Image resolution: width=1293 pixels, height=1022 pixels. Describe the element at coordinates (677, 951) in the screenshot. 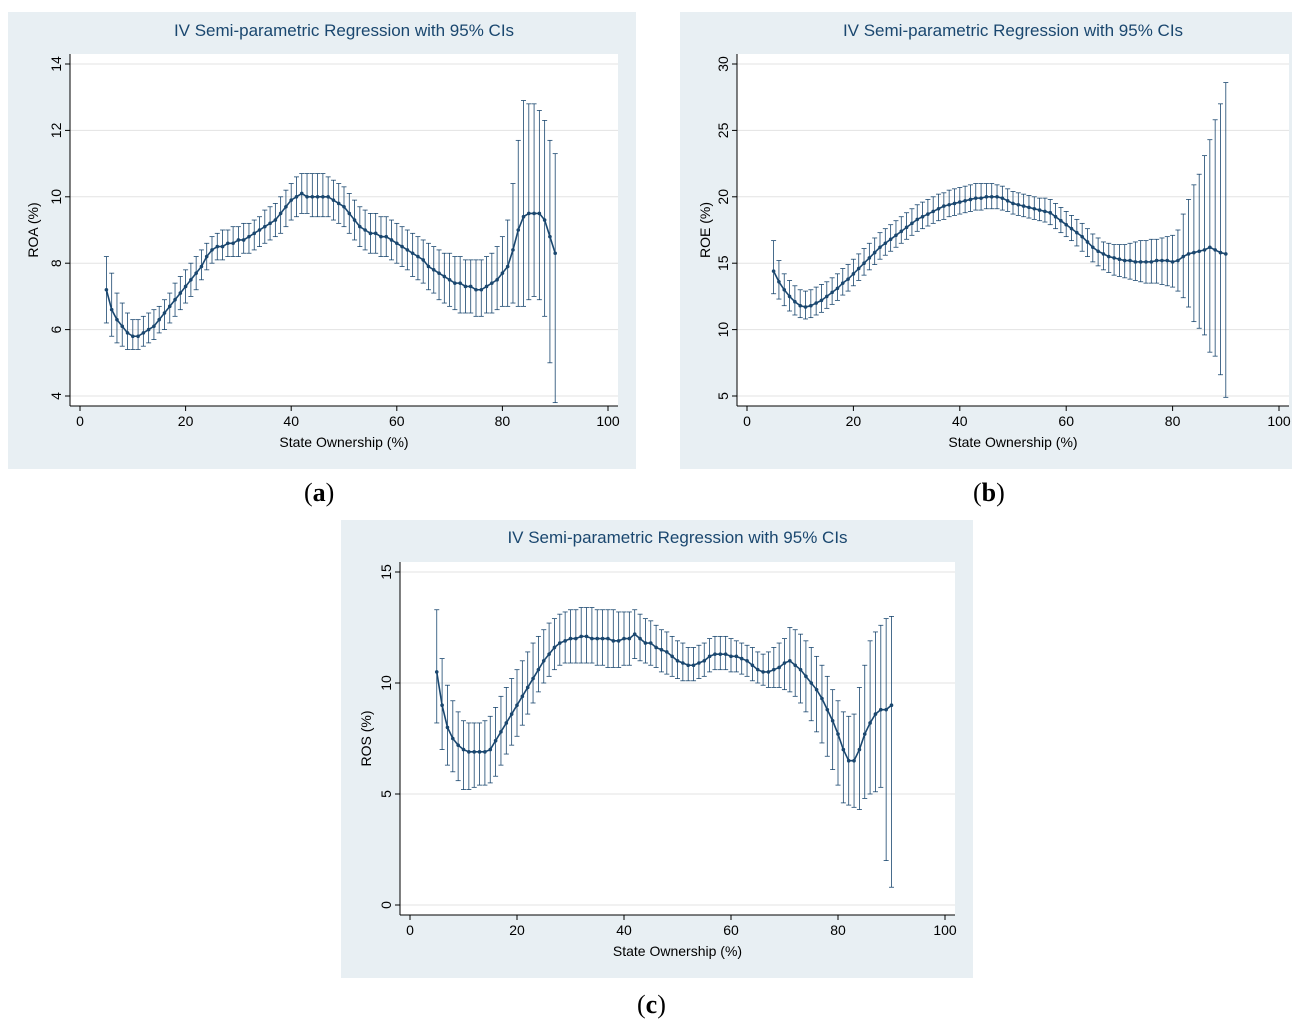

I see `x-axis-label: State Ownership (%)` at that location.